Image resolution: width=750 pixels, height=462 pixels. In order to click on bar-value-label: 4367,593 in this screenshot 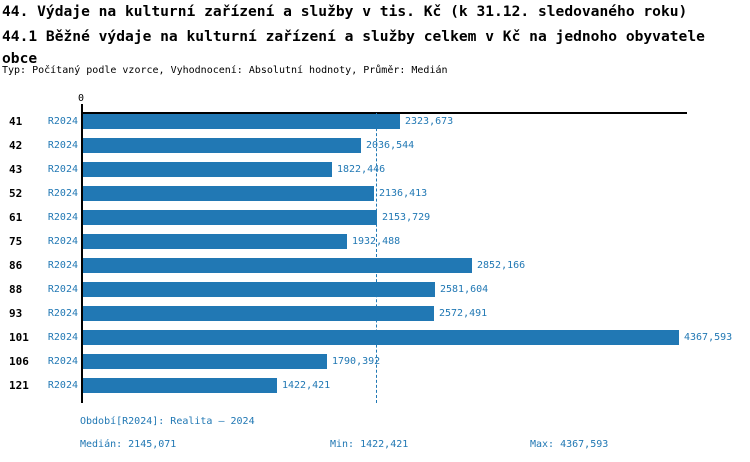, I will do `click(708, 337)`.